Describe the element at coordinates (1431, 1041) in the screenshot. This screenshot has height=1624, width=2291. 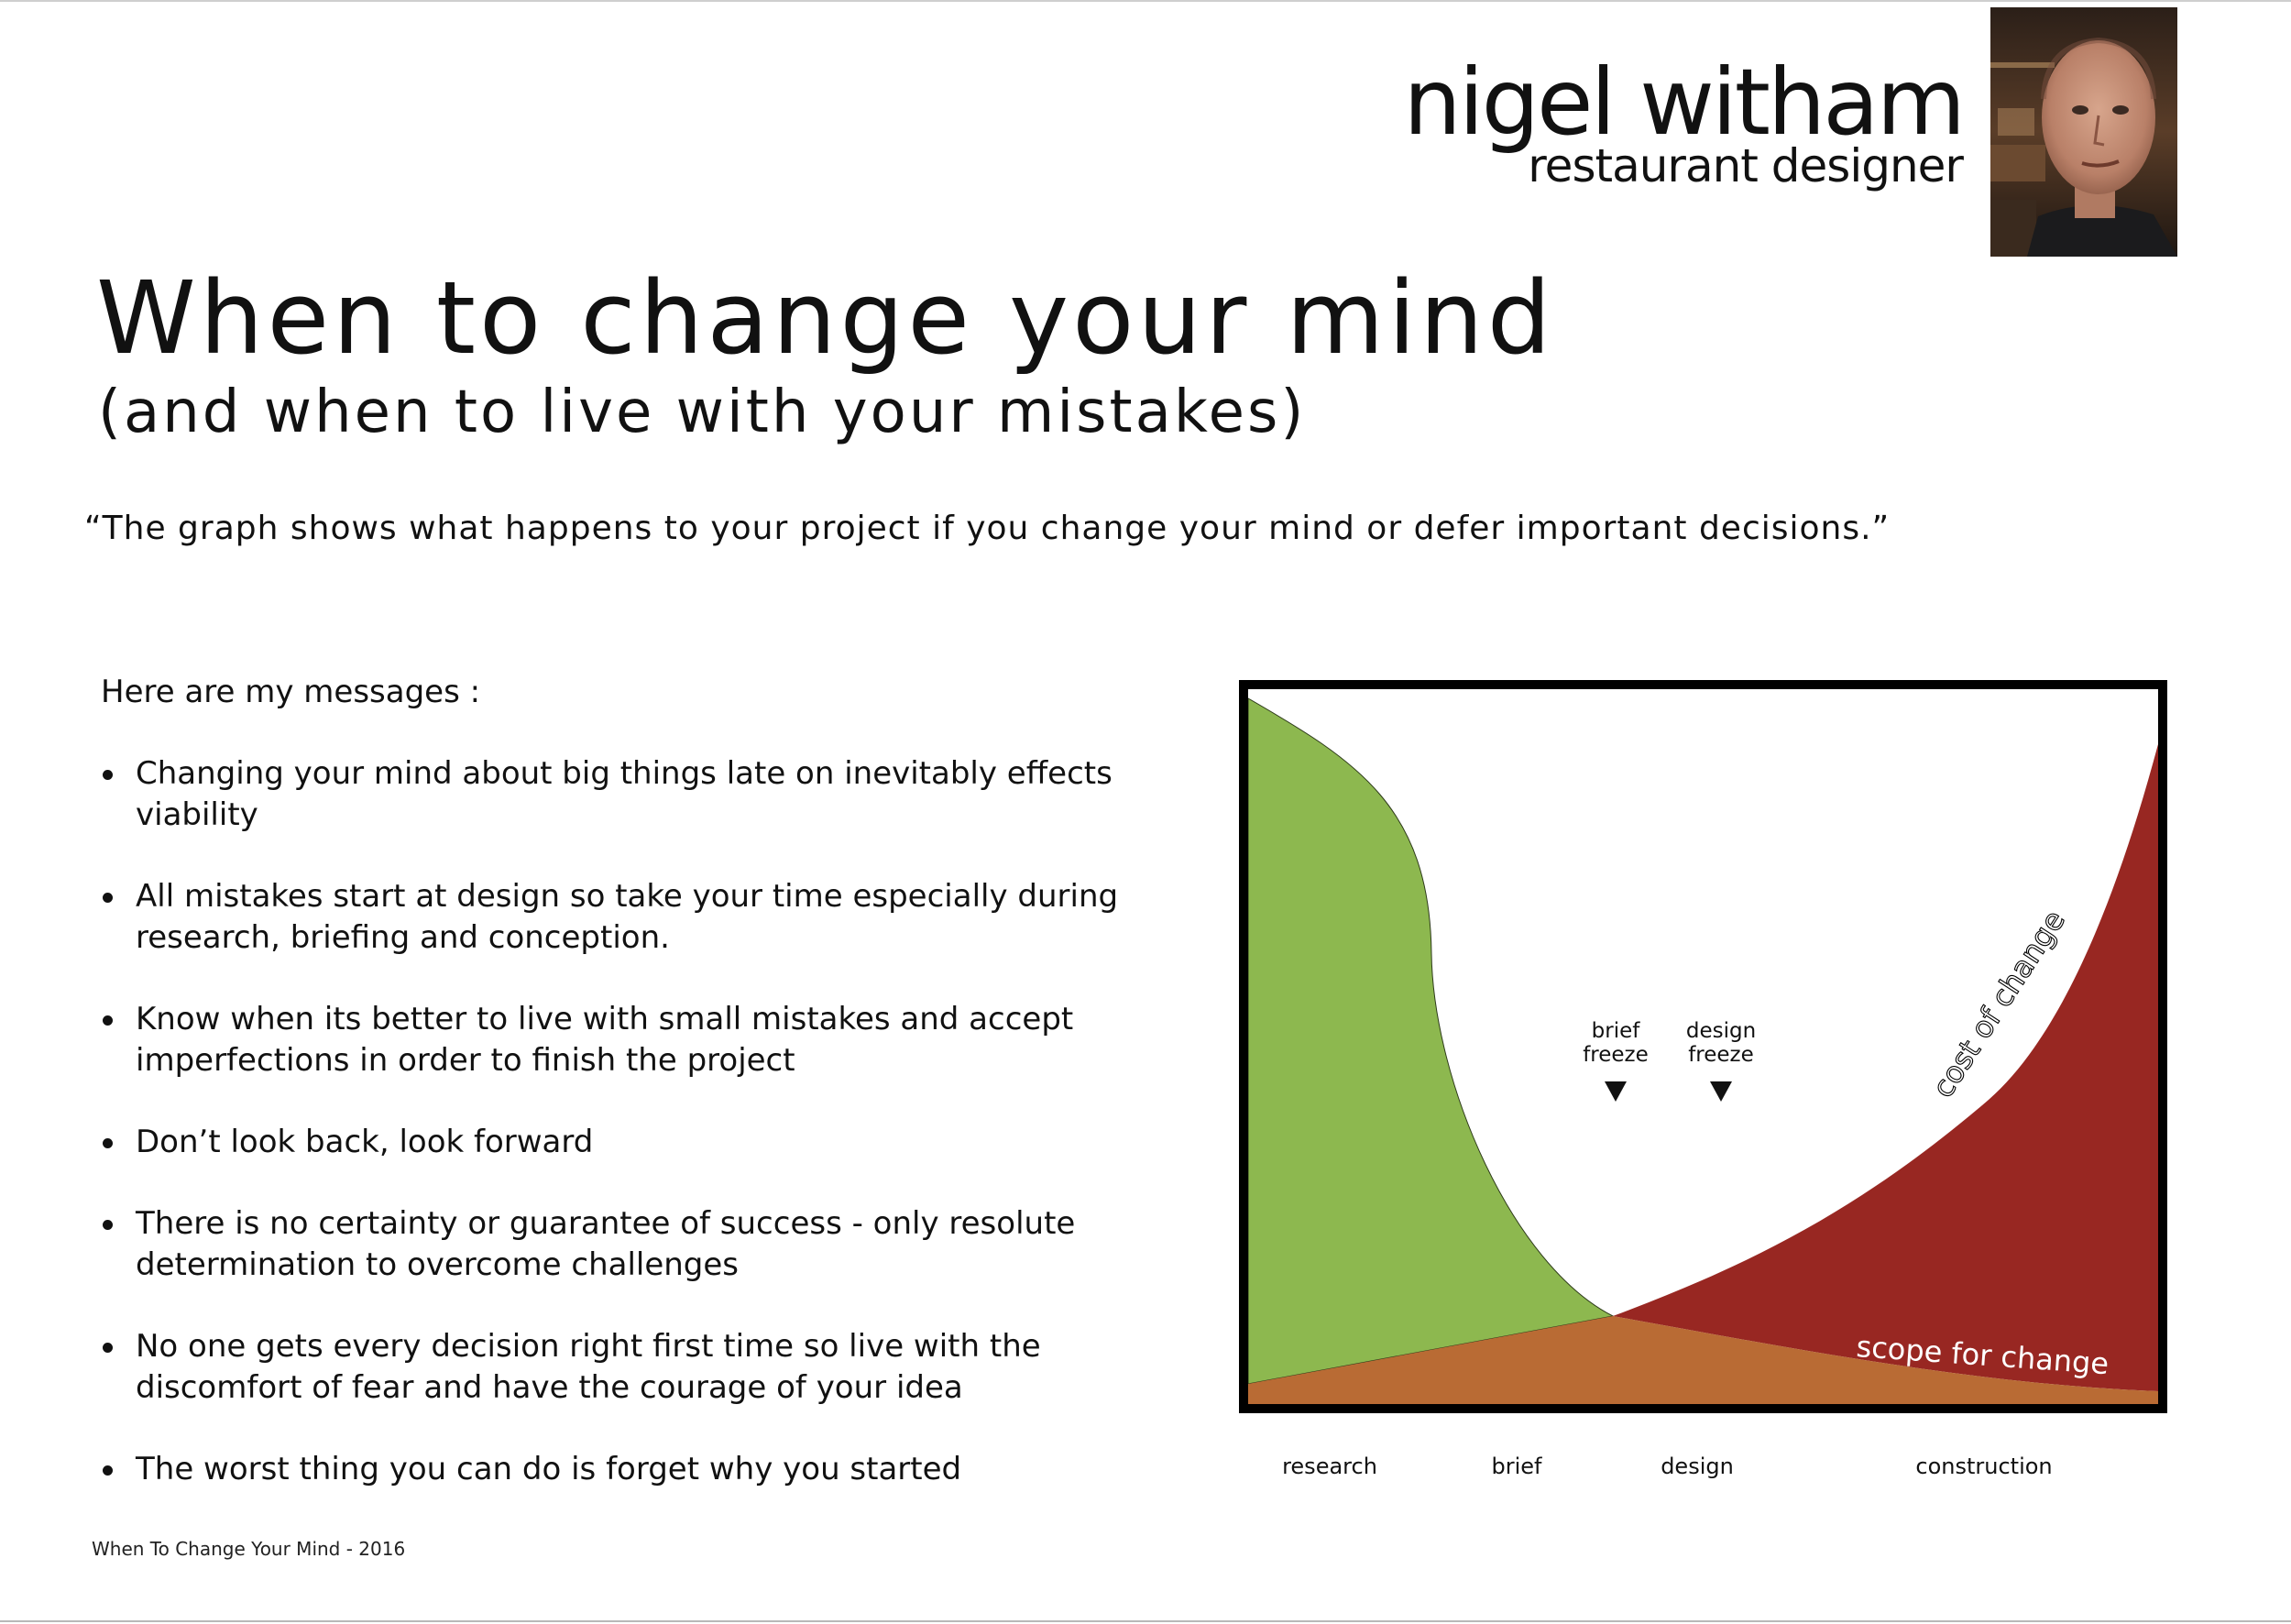
I see `green-area` at that location.